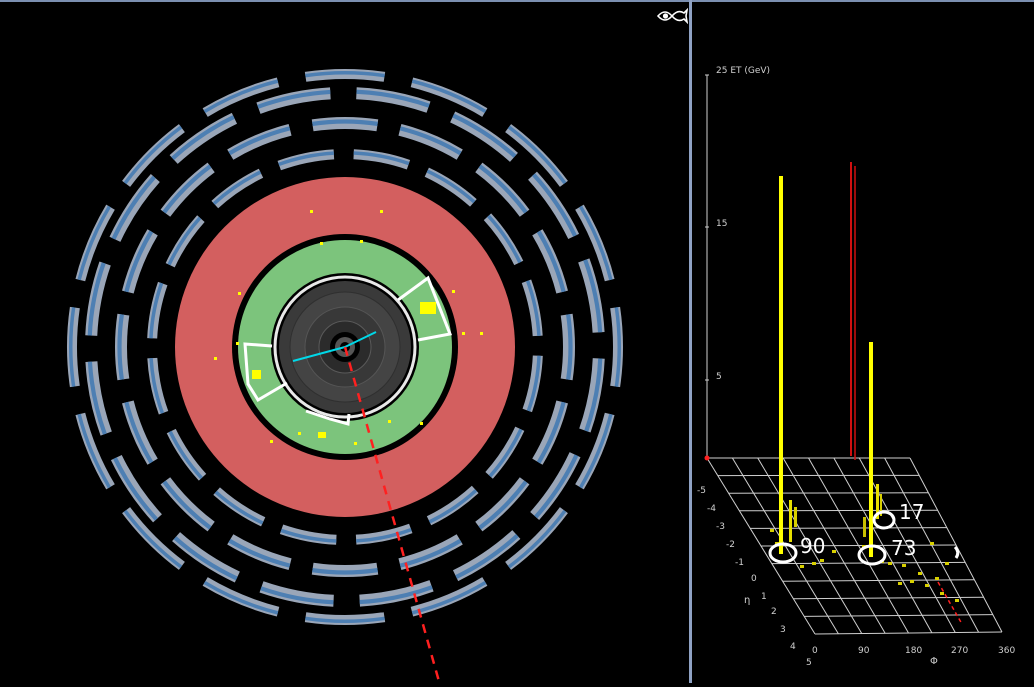 This screenshot has width=1034, height=687. Describe the element at coordinates (812, 546) in the screenshot. I see `jet-et-label: 90` at that location.